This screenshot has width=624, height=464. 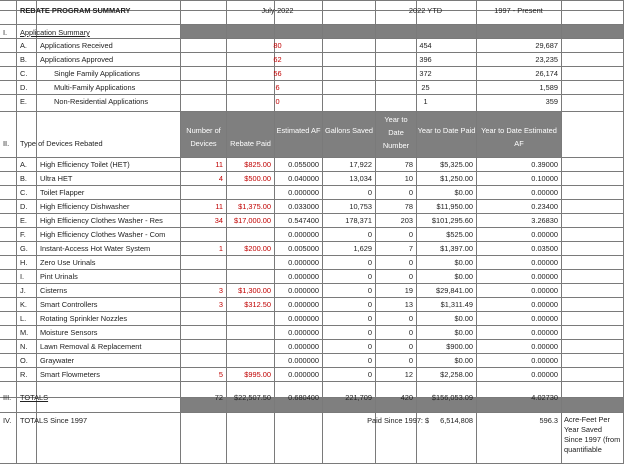 I want to click on totals-af: 0.680400, so click(x=303, y=397).